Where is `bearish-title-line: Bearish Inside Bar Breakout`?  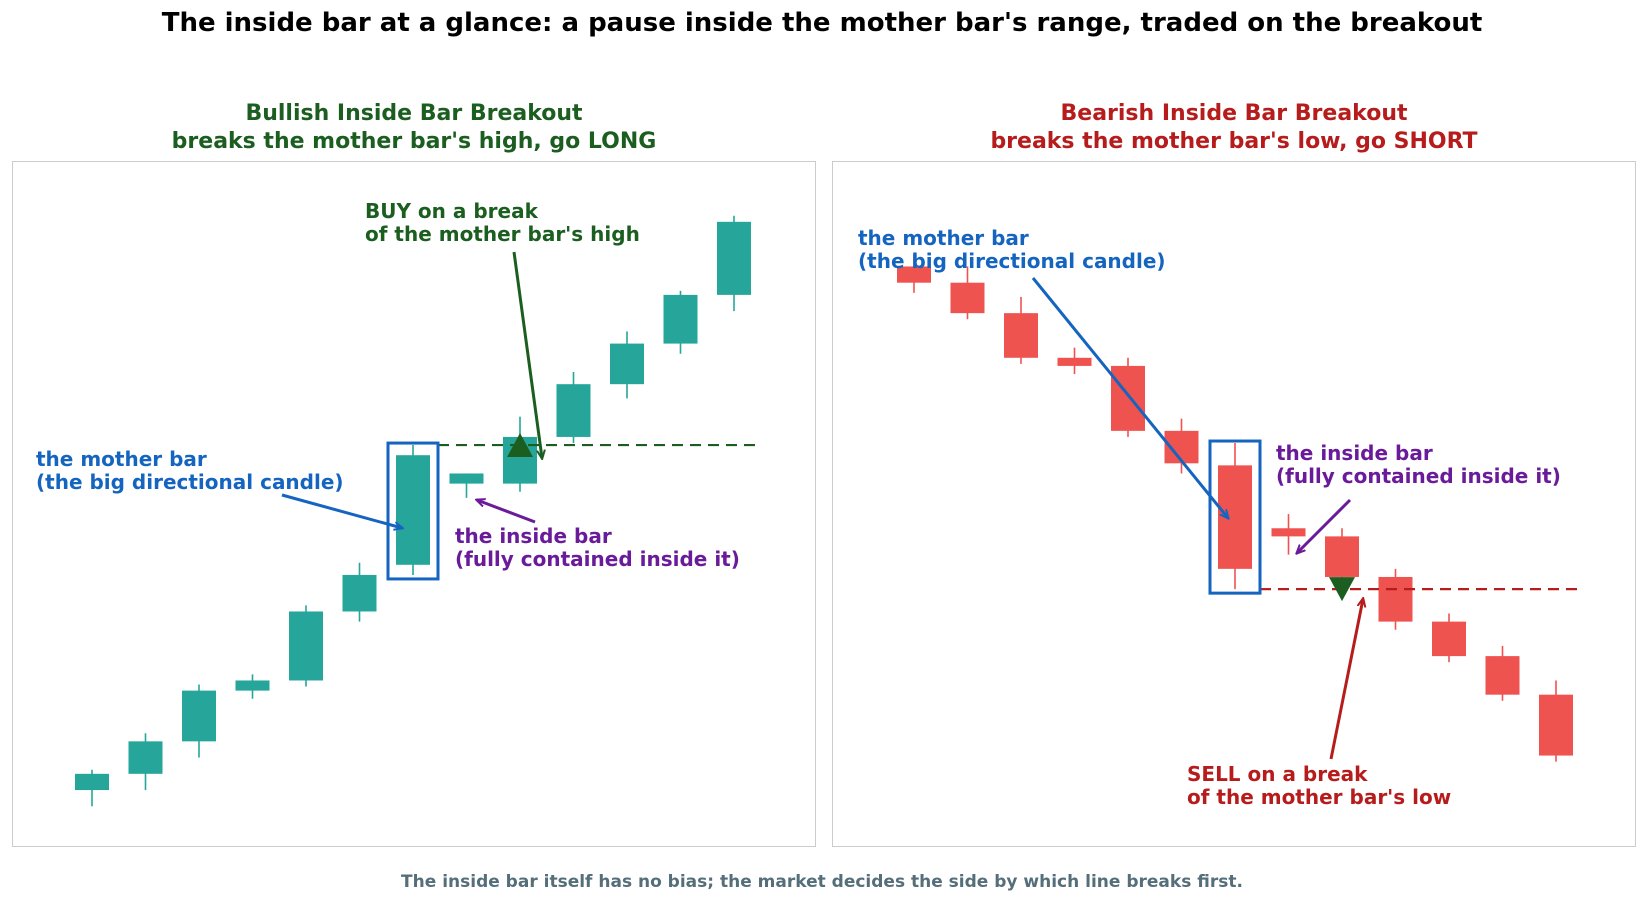 bearish-title-line: Bearish Inside Bar Breakout is located at coordinates (1234, 113).